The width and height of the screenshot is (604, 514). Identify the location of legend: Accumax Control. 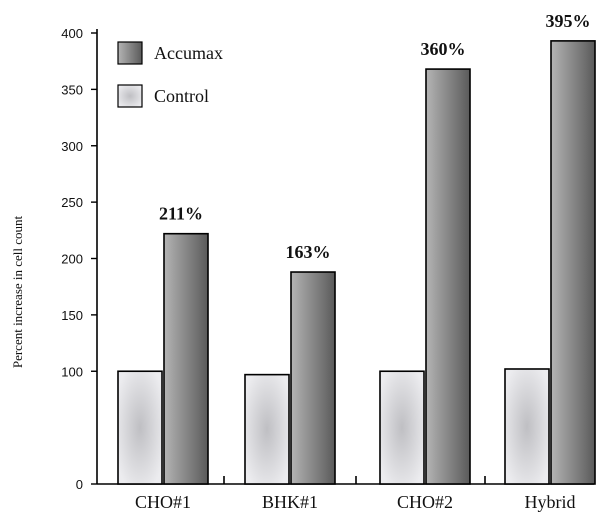
(170, 74).